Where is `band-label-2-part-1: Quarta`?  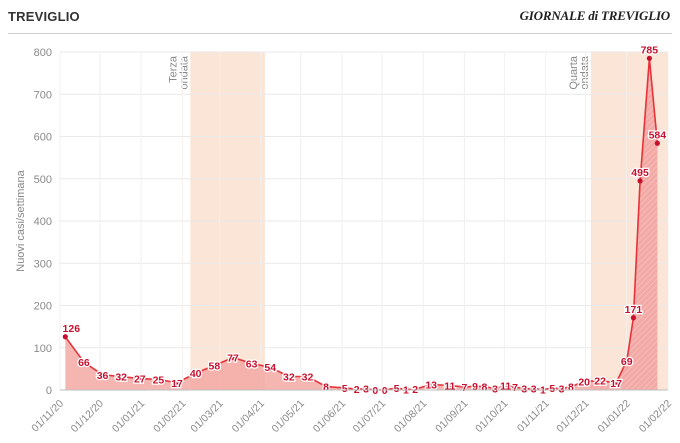
band-label-2-part-1: Quarta is located at coordinates (574, 72).